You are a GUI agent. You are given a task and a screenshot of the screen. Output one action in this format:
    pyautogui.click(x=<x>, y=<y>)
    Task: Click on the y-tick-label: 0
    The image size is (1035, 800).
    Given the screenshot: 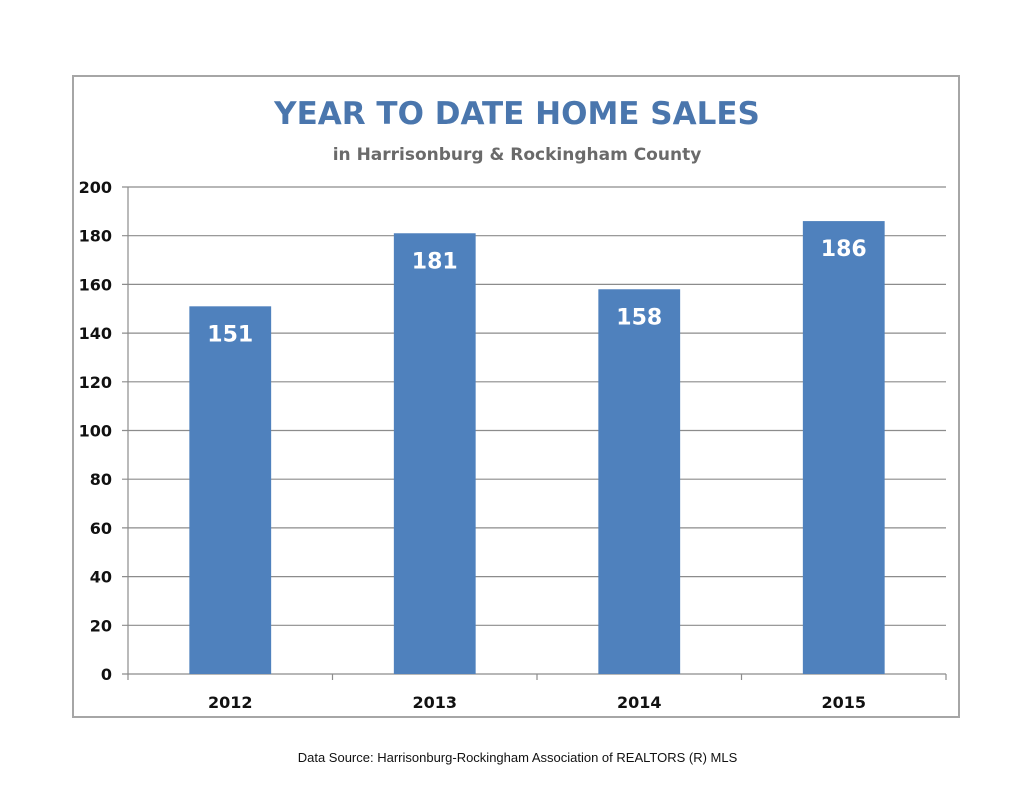 What is the action you would take?
    pyautogui.click(x=106, y=674)
    